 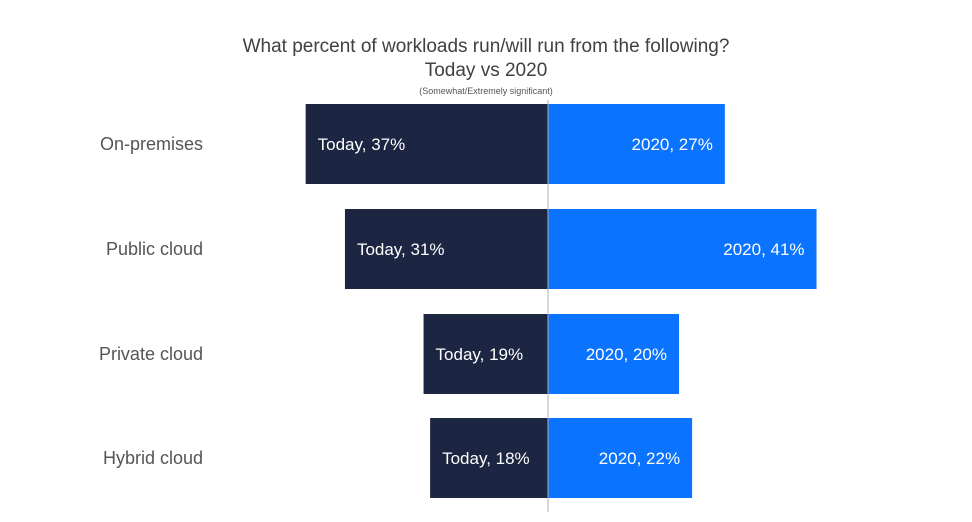 I want to click on bar-label-2020: 2020, 22%, so click(x=639, y=458).